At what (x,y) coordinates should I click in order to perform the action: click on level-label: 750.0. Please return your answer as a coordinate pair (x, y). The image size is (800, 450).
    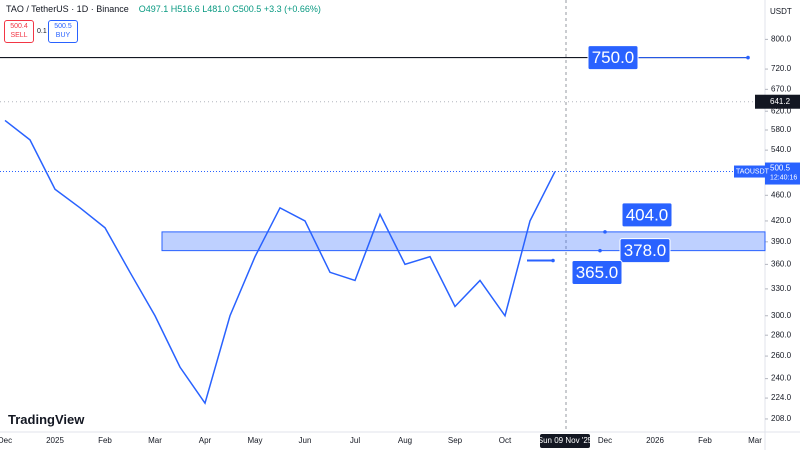
    Looking at the image, I should click on (613, 57).